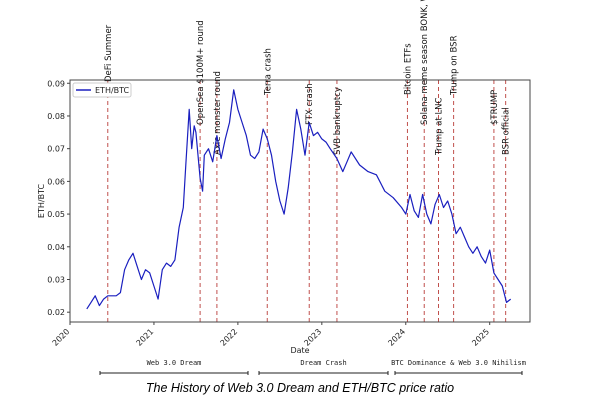 The image size is (600, 403). What do you see at coordinates (56, 312) in the screenshot?
I see `y-tick-label: 0.02` at bounding box center [56, 312].